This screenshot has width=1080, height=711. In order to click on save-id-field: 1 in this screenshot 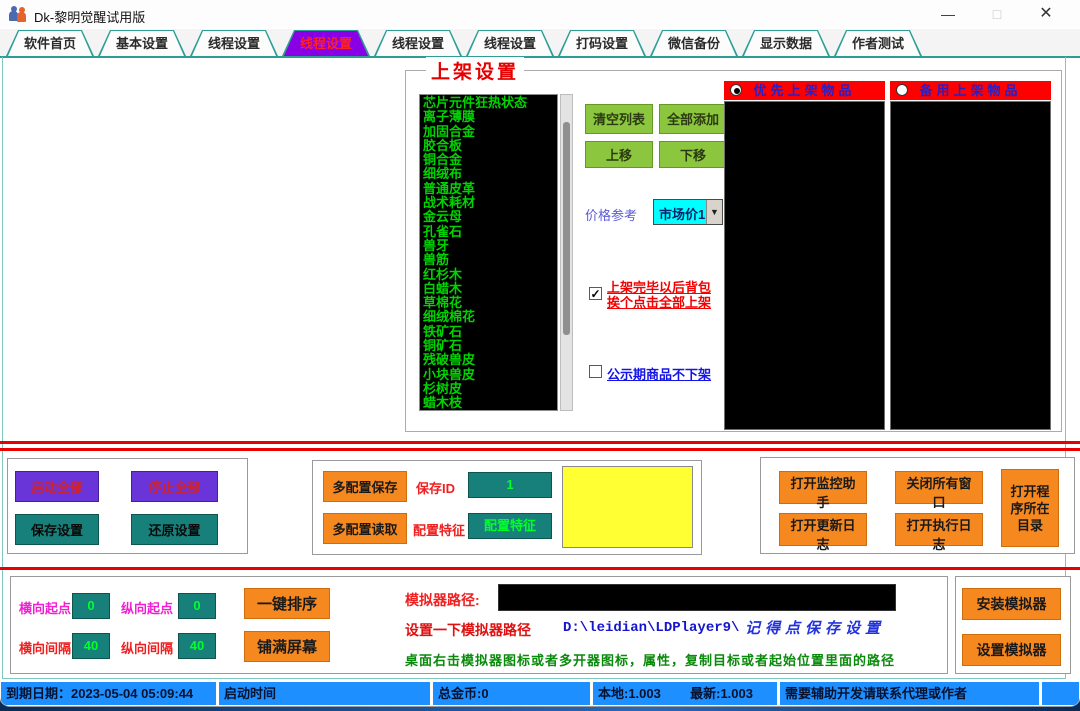, I will do `click(510, 485)`.